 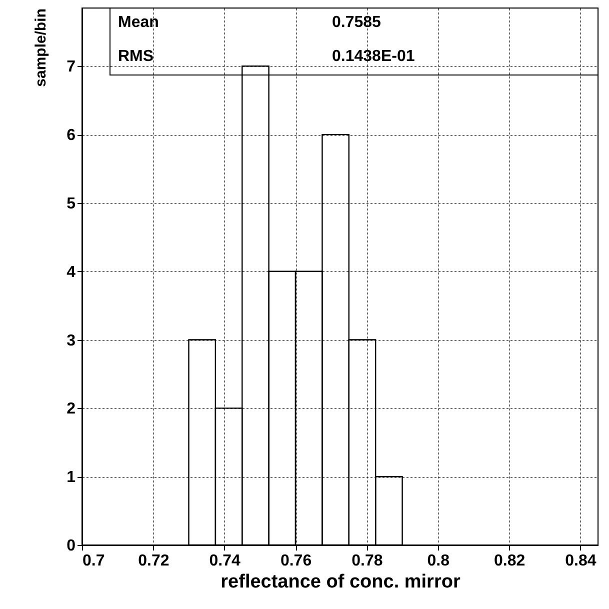 I want to click on y-tick-label: 1, so click(x=71, y=477).